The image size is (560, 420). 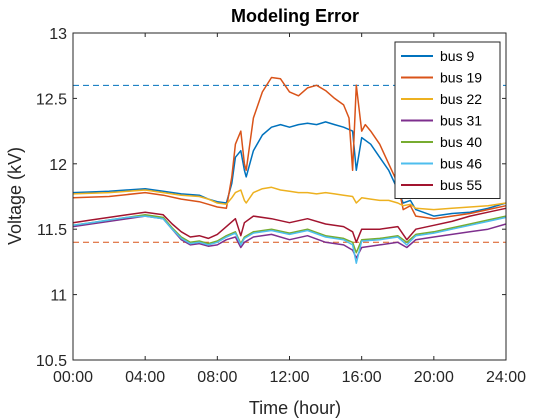 What do you see at coordinates (295, 16) in the screenshot?
I see `chart-title: Modeling Error` at bounding box center [295, 16].